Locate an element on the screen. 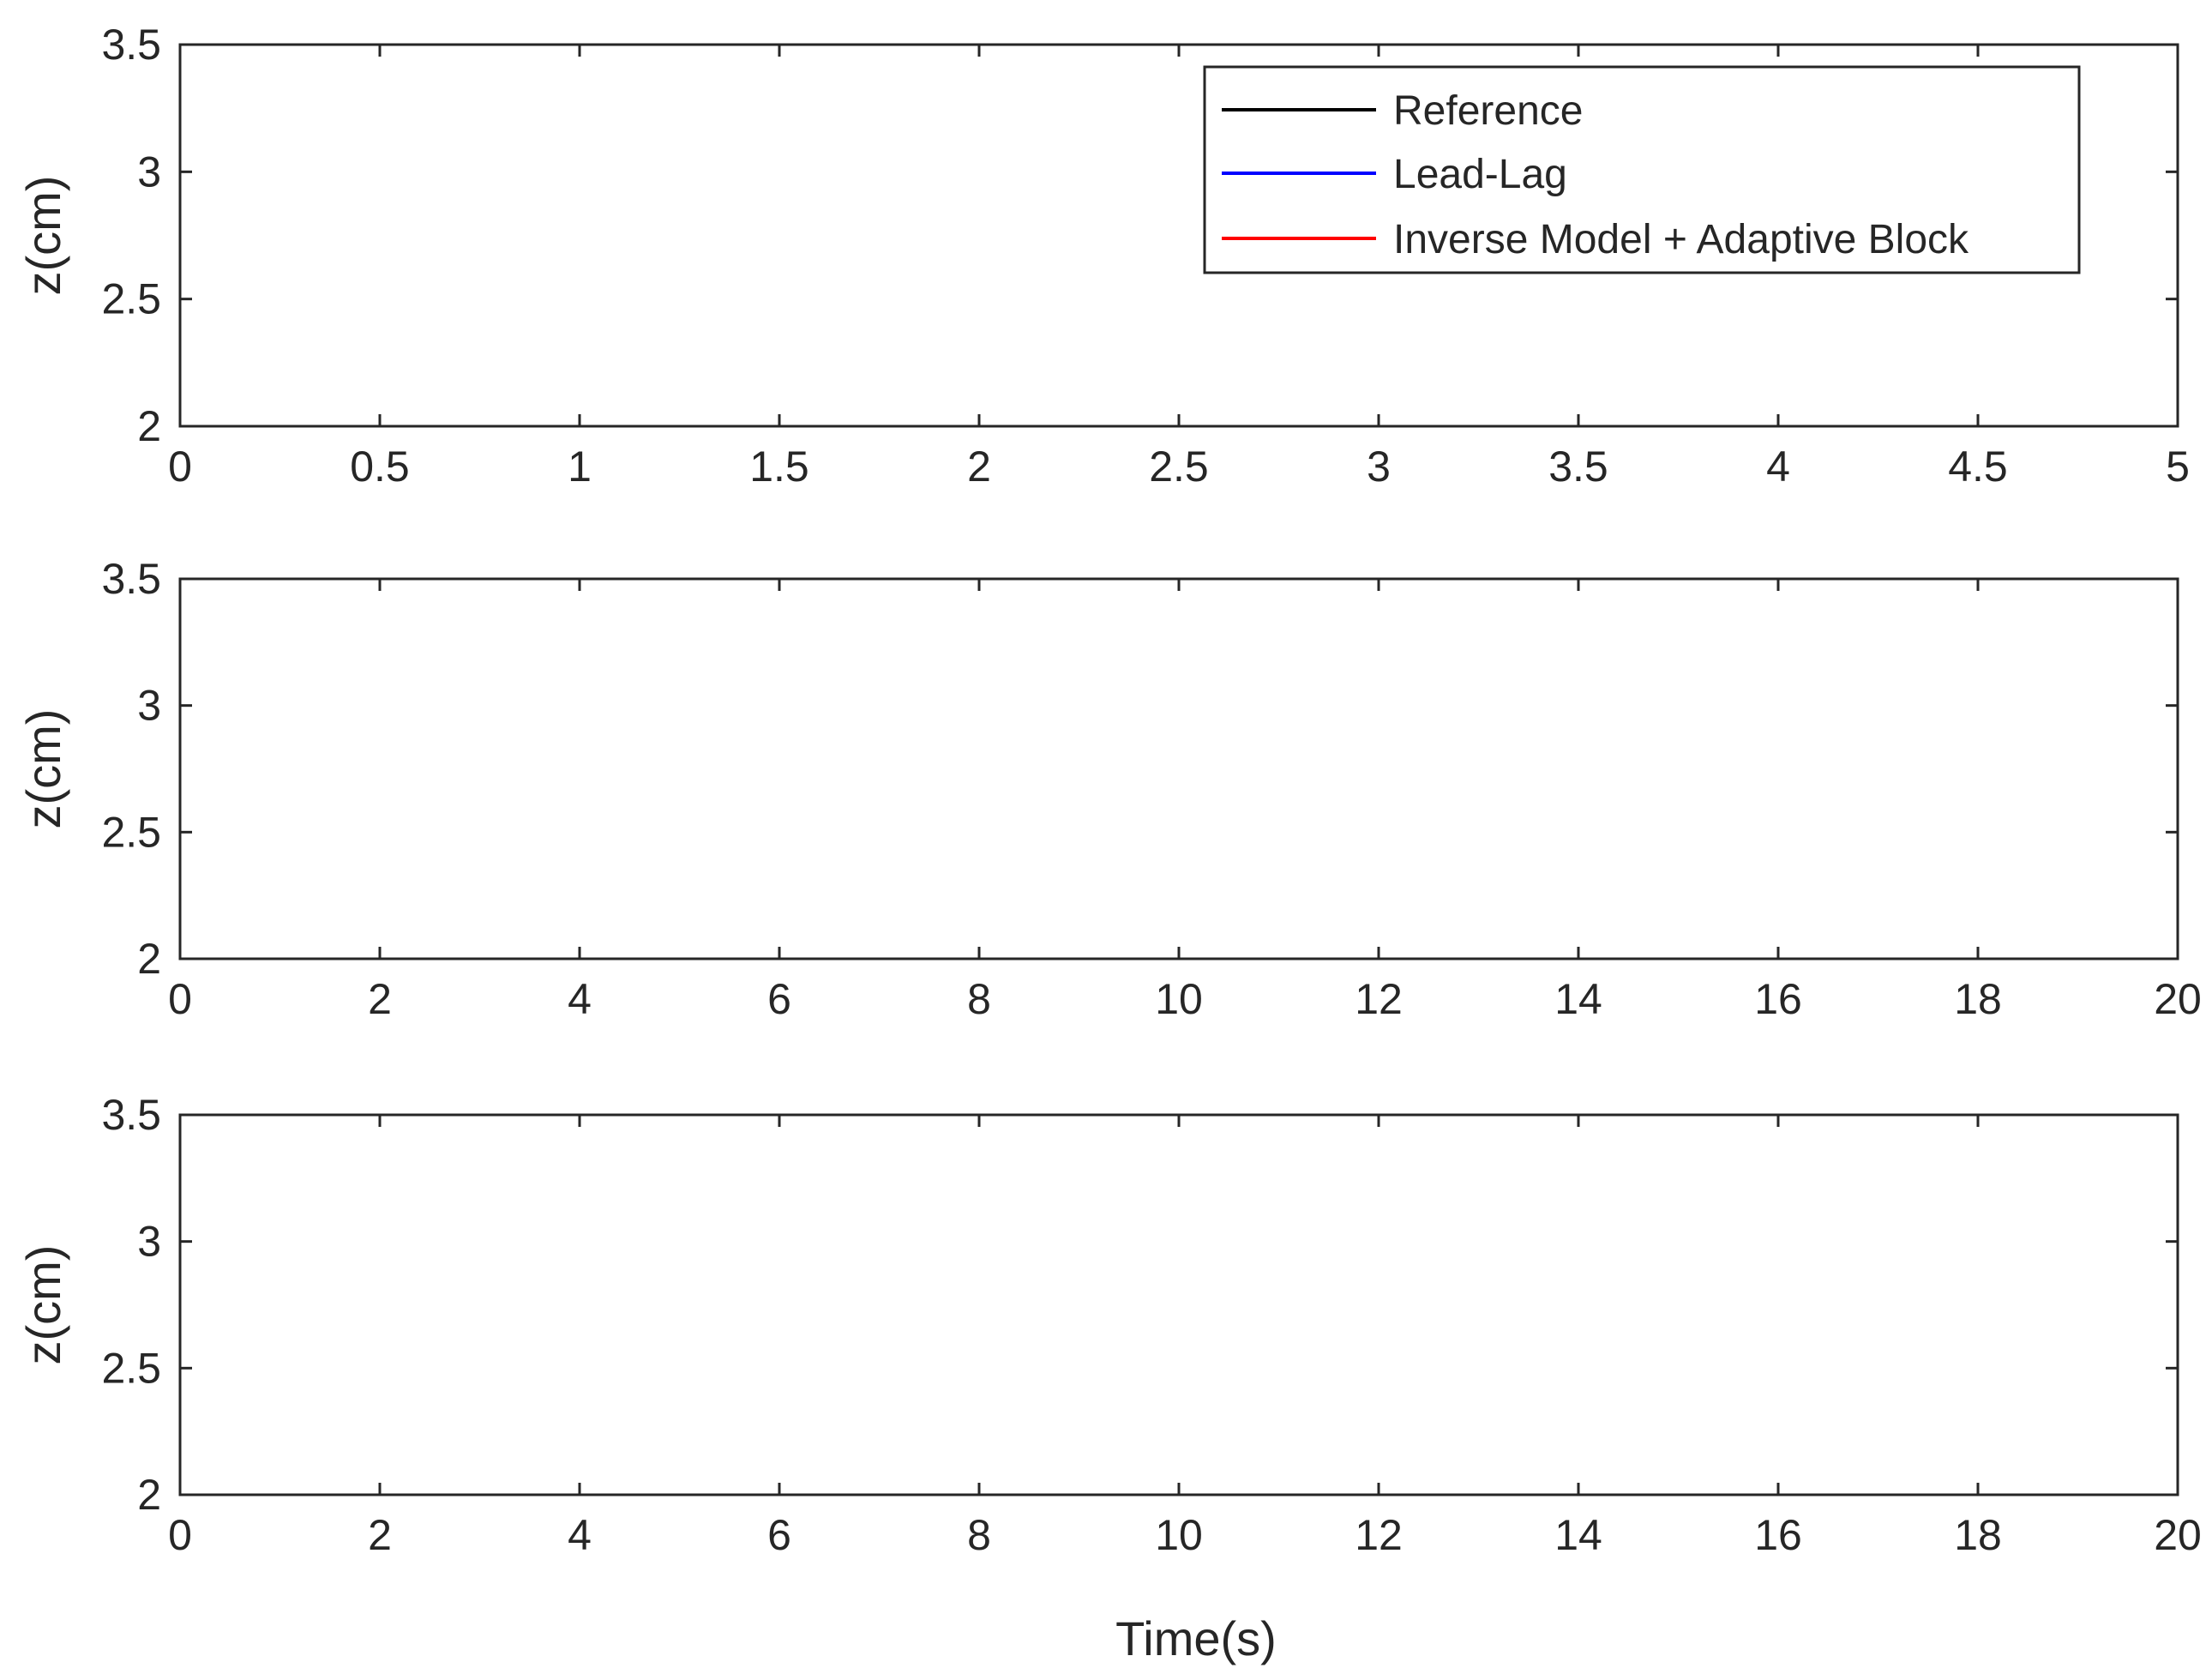 Image resolution: width=2212 pixels, height=1674 pixels. x-tick-label: 1.5 is located at coordinates (779, 467).